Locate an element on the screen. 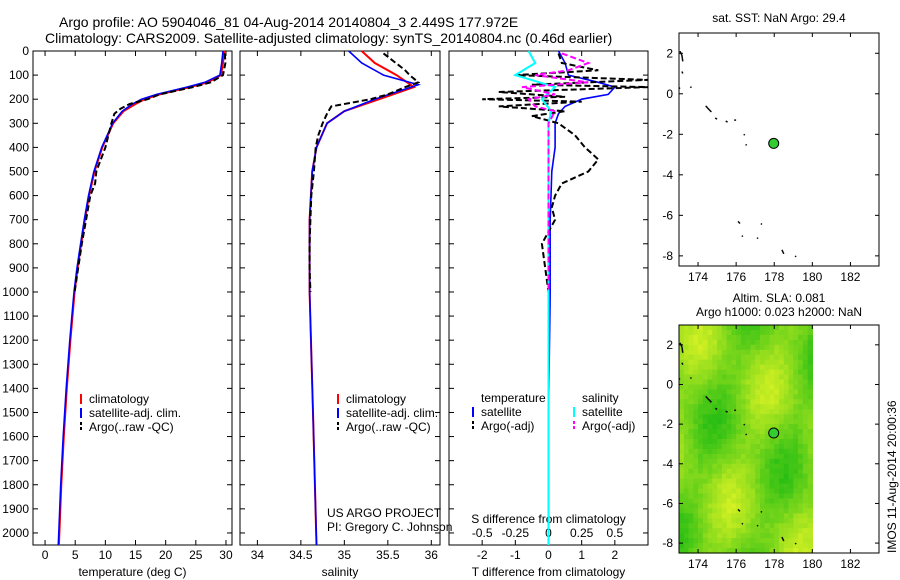 The width and height of the screenshot is (900, 580). y-tick-label: 0 is located at coordinates (25, 51).